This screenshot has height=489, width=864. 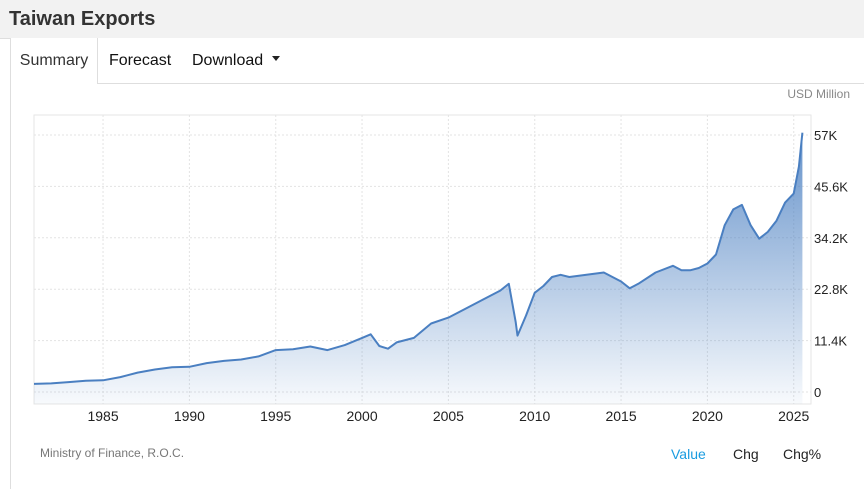 What do you see at coordinates (112, 453) in the screenshot?
I see `source-label: Ministry of Finance, R.O.C.` at bounding box center [112, 453].